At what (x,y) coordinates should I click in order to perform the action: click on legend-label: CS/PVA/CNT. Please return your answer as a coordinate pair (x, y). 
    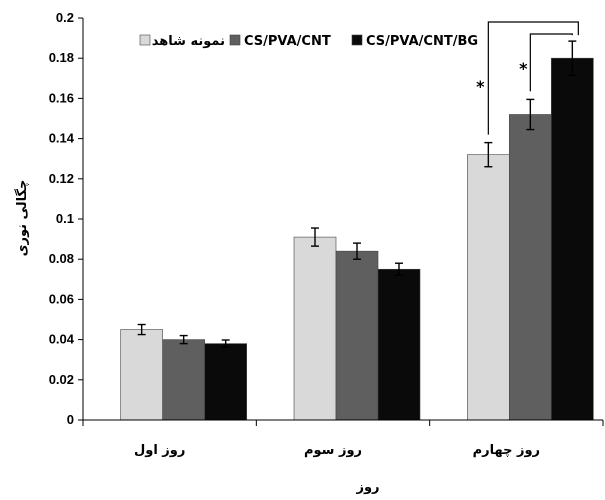
    Looking at the image, I should click on (287, 41).